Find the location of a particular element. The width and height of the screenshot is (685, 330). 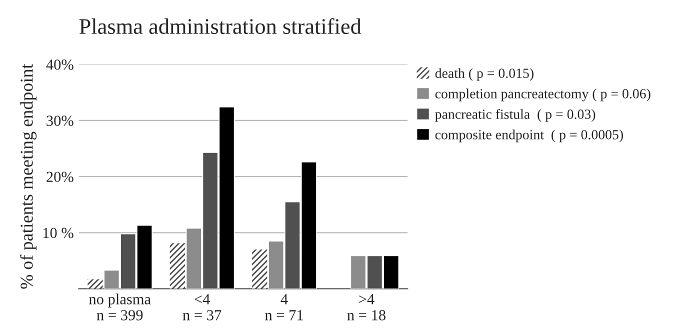

y-tick-label: 30% is located at coordinates (60, 121).